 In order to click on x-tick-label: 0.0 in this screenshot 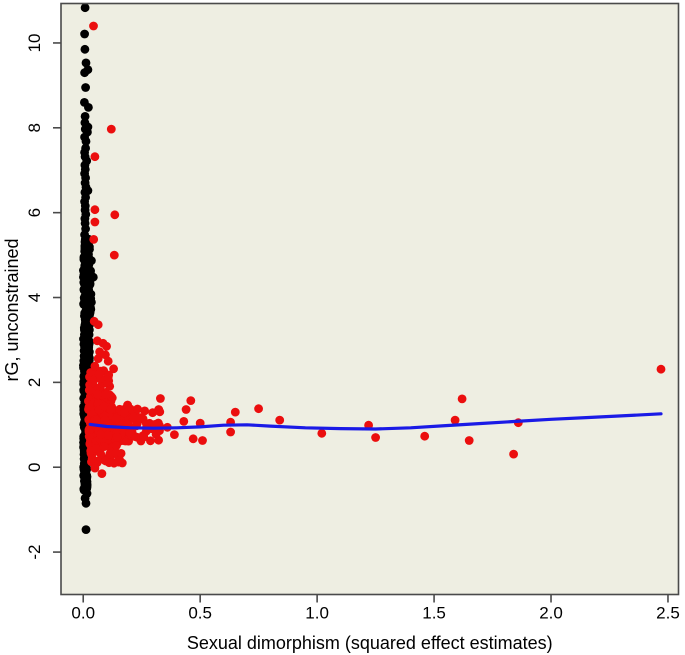, I will do `click(83, 613)`.